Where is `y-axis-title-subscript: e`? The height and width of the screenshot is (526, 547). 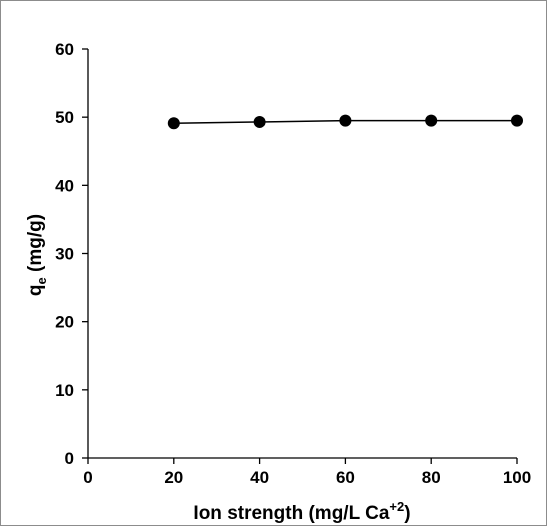 y-axis-title-subscript: e is located at coordinates (41, 280).